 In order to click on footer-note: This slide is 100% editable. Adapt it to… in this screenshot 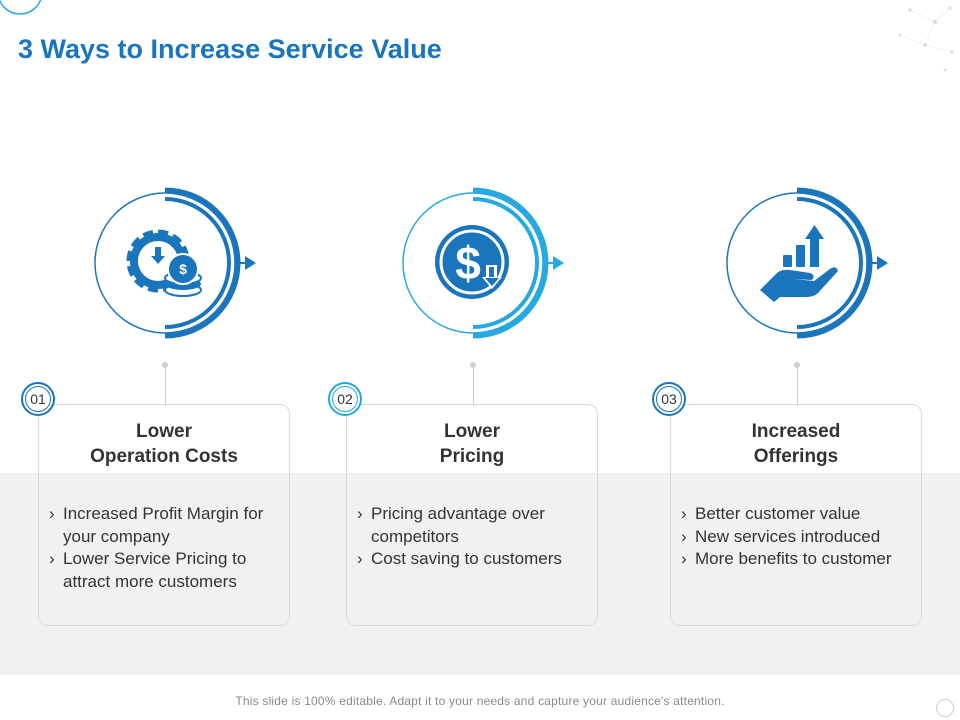, I will do `click(480, 701)`.